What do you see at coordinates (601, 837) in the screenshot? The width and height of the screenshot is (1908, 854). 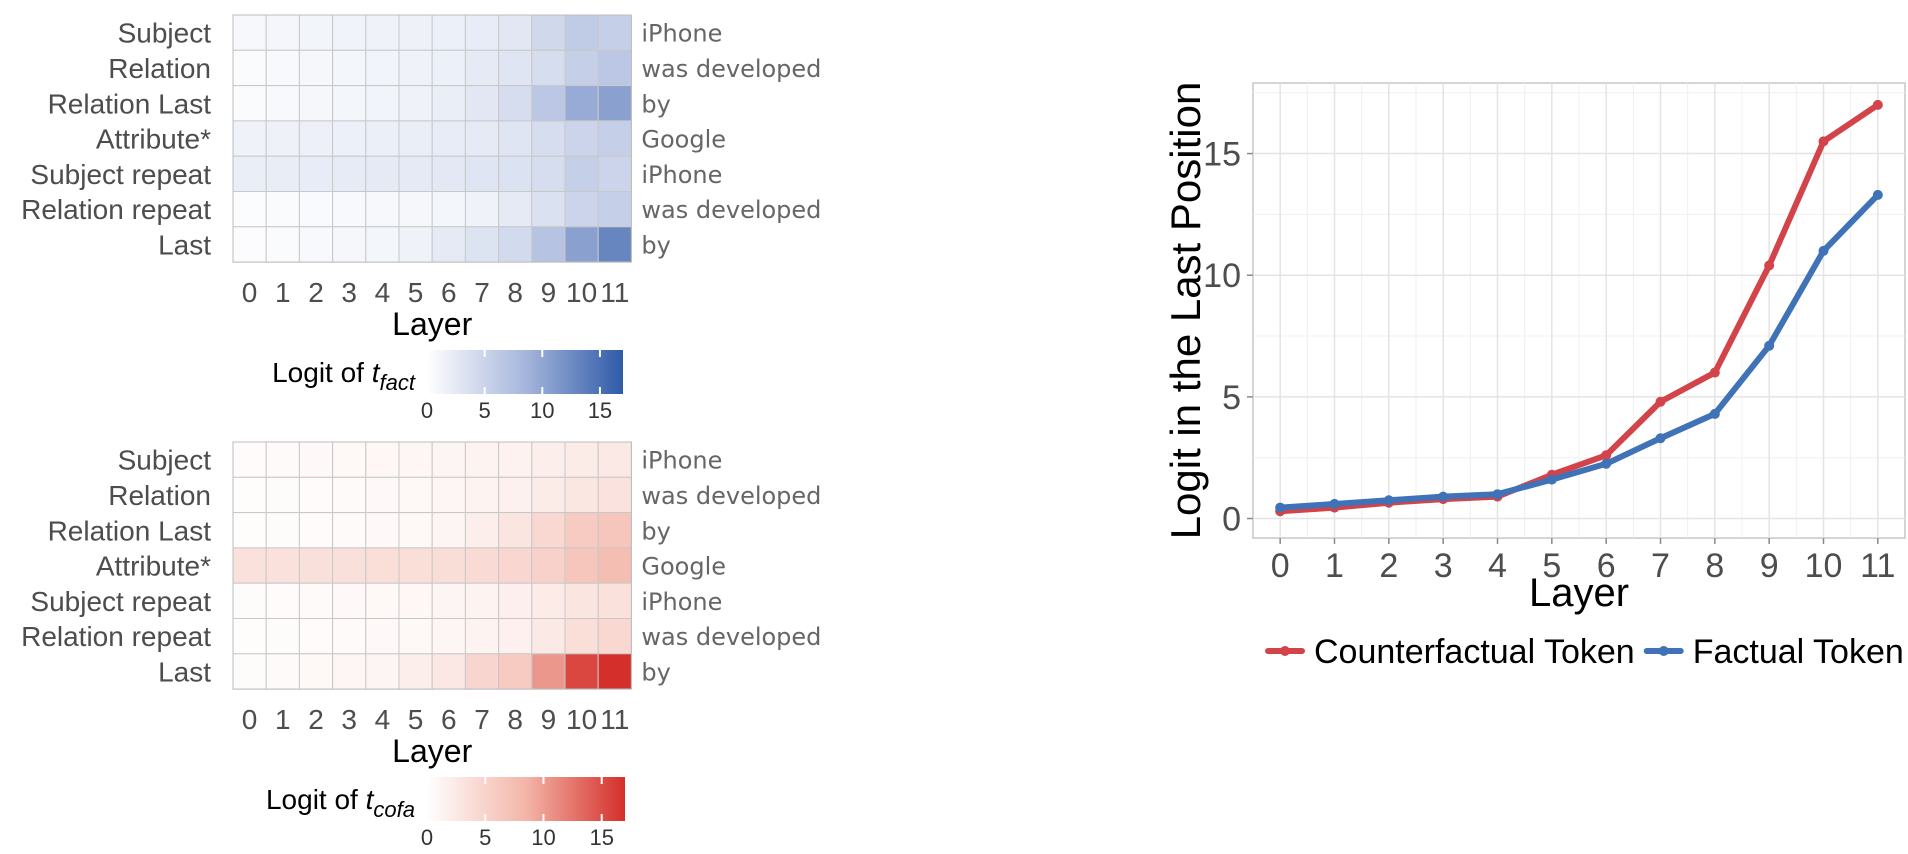 I see `colorbar-tick-label: 15` at bounding box center [601, 837].